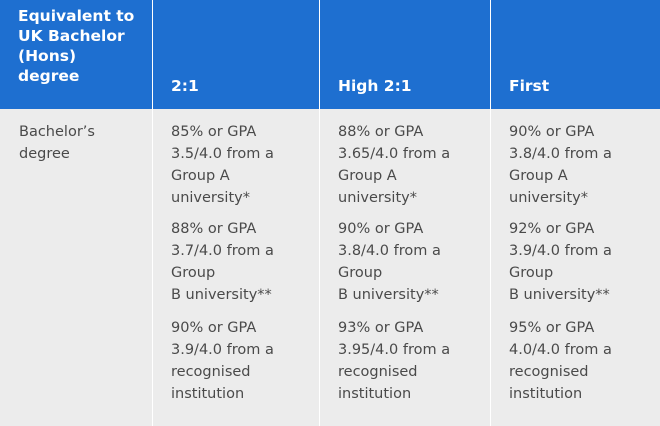 Image resolution: width=660 pixels, height=426 pixels. Describe the element at coordinates (47, 56) in the screenshot. I see `cell-line: (Hons)` at that location.